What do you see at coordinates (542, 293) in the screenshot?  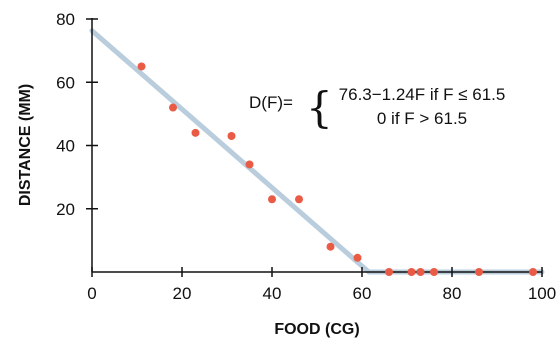 I see `x-tick-label: 100` at bounding box center [542, 293].